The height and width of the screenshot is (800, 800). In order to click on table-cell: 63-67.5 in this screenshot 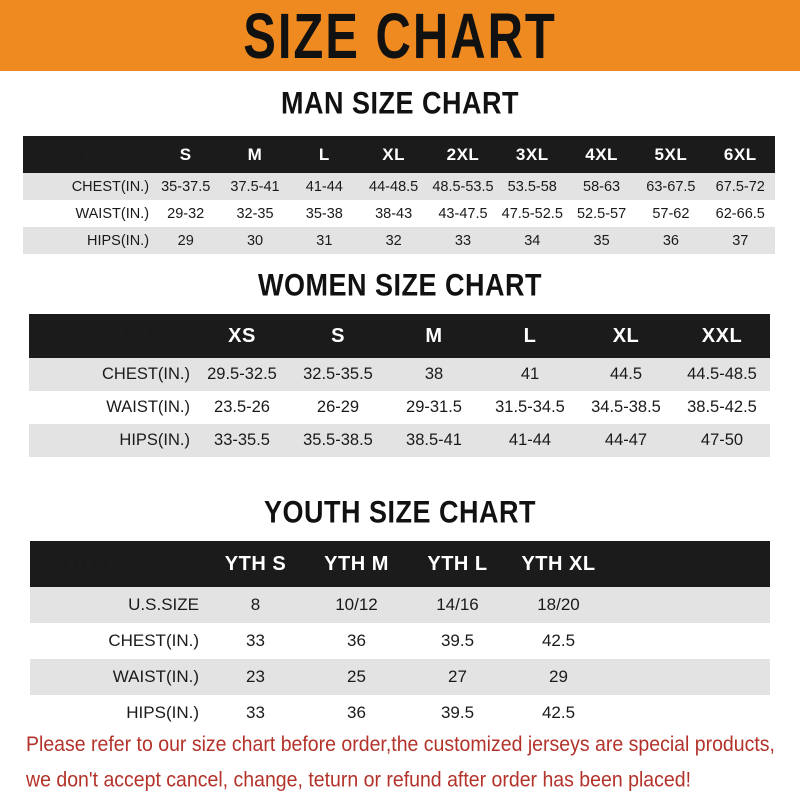, I will do `click(671, 186)`.